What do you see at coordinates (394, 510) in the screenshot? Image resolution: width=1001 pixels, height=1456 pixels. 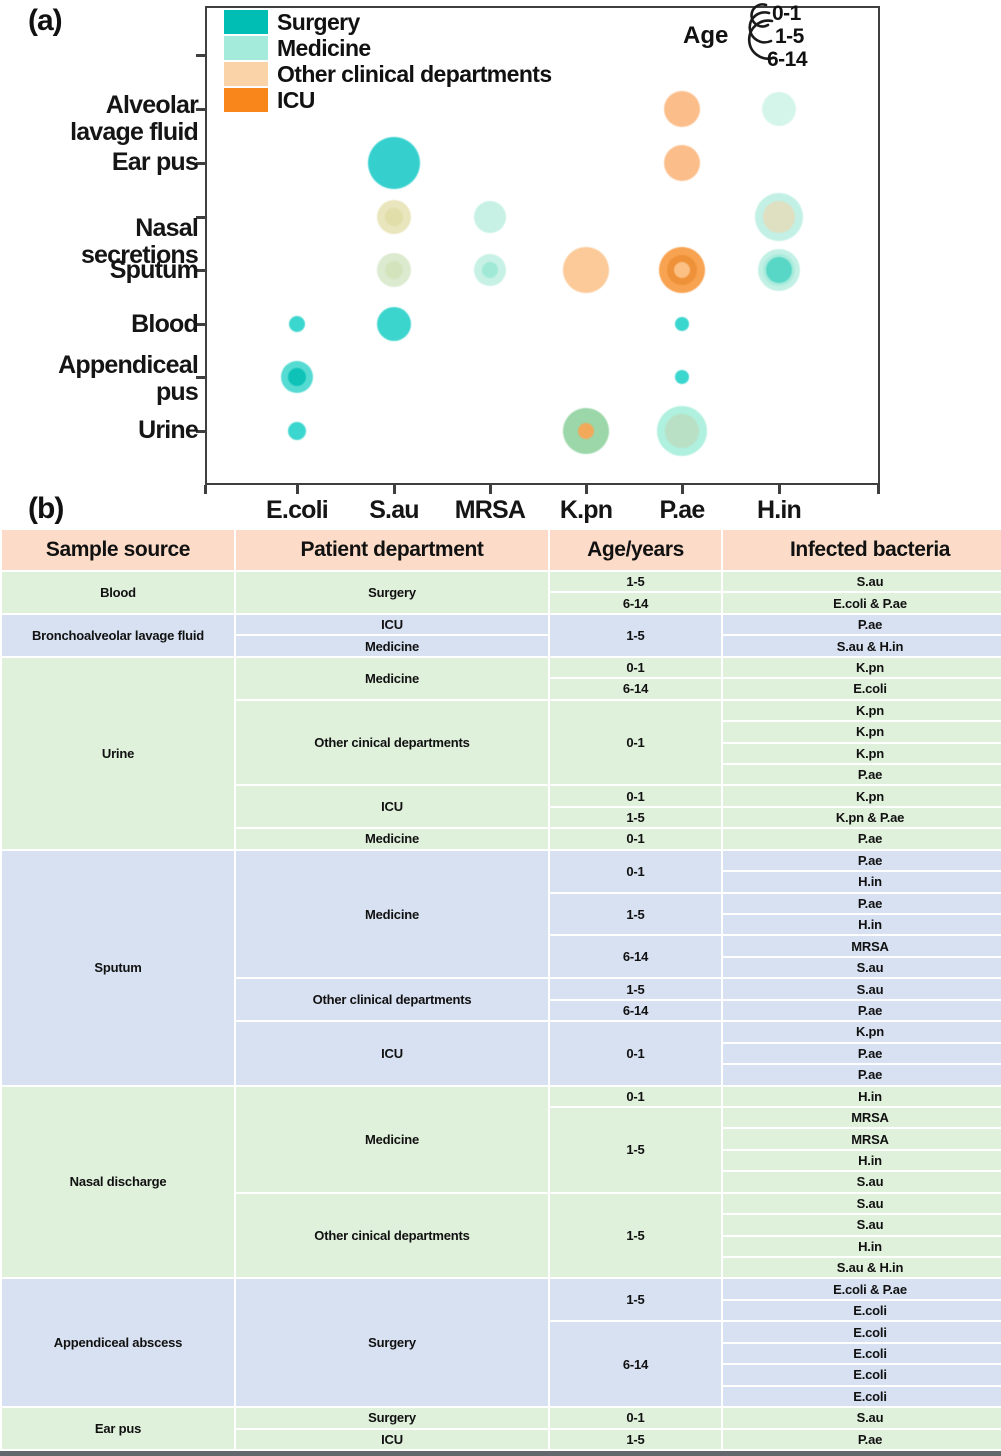 I see `x-axis-label: S.au` at bounding box center [394, 510].